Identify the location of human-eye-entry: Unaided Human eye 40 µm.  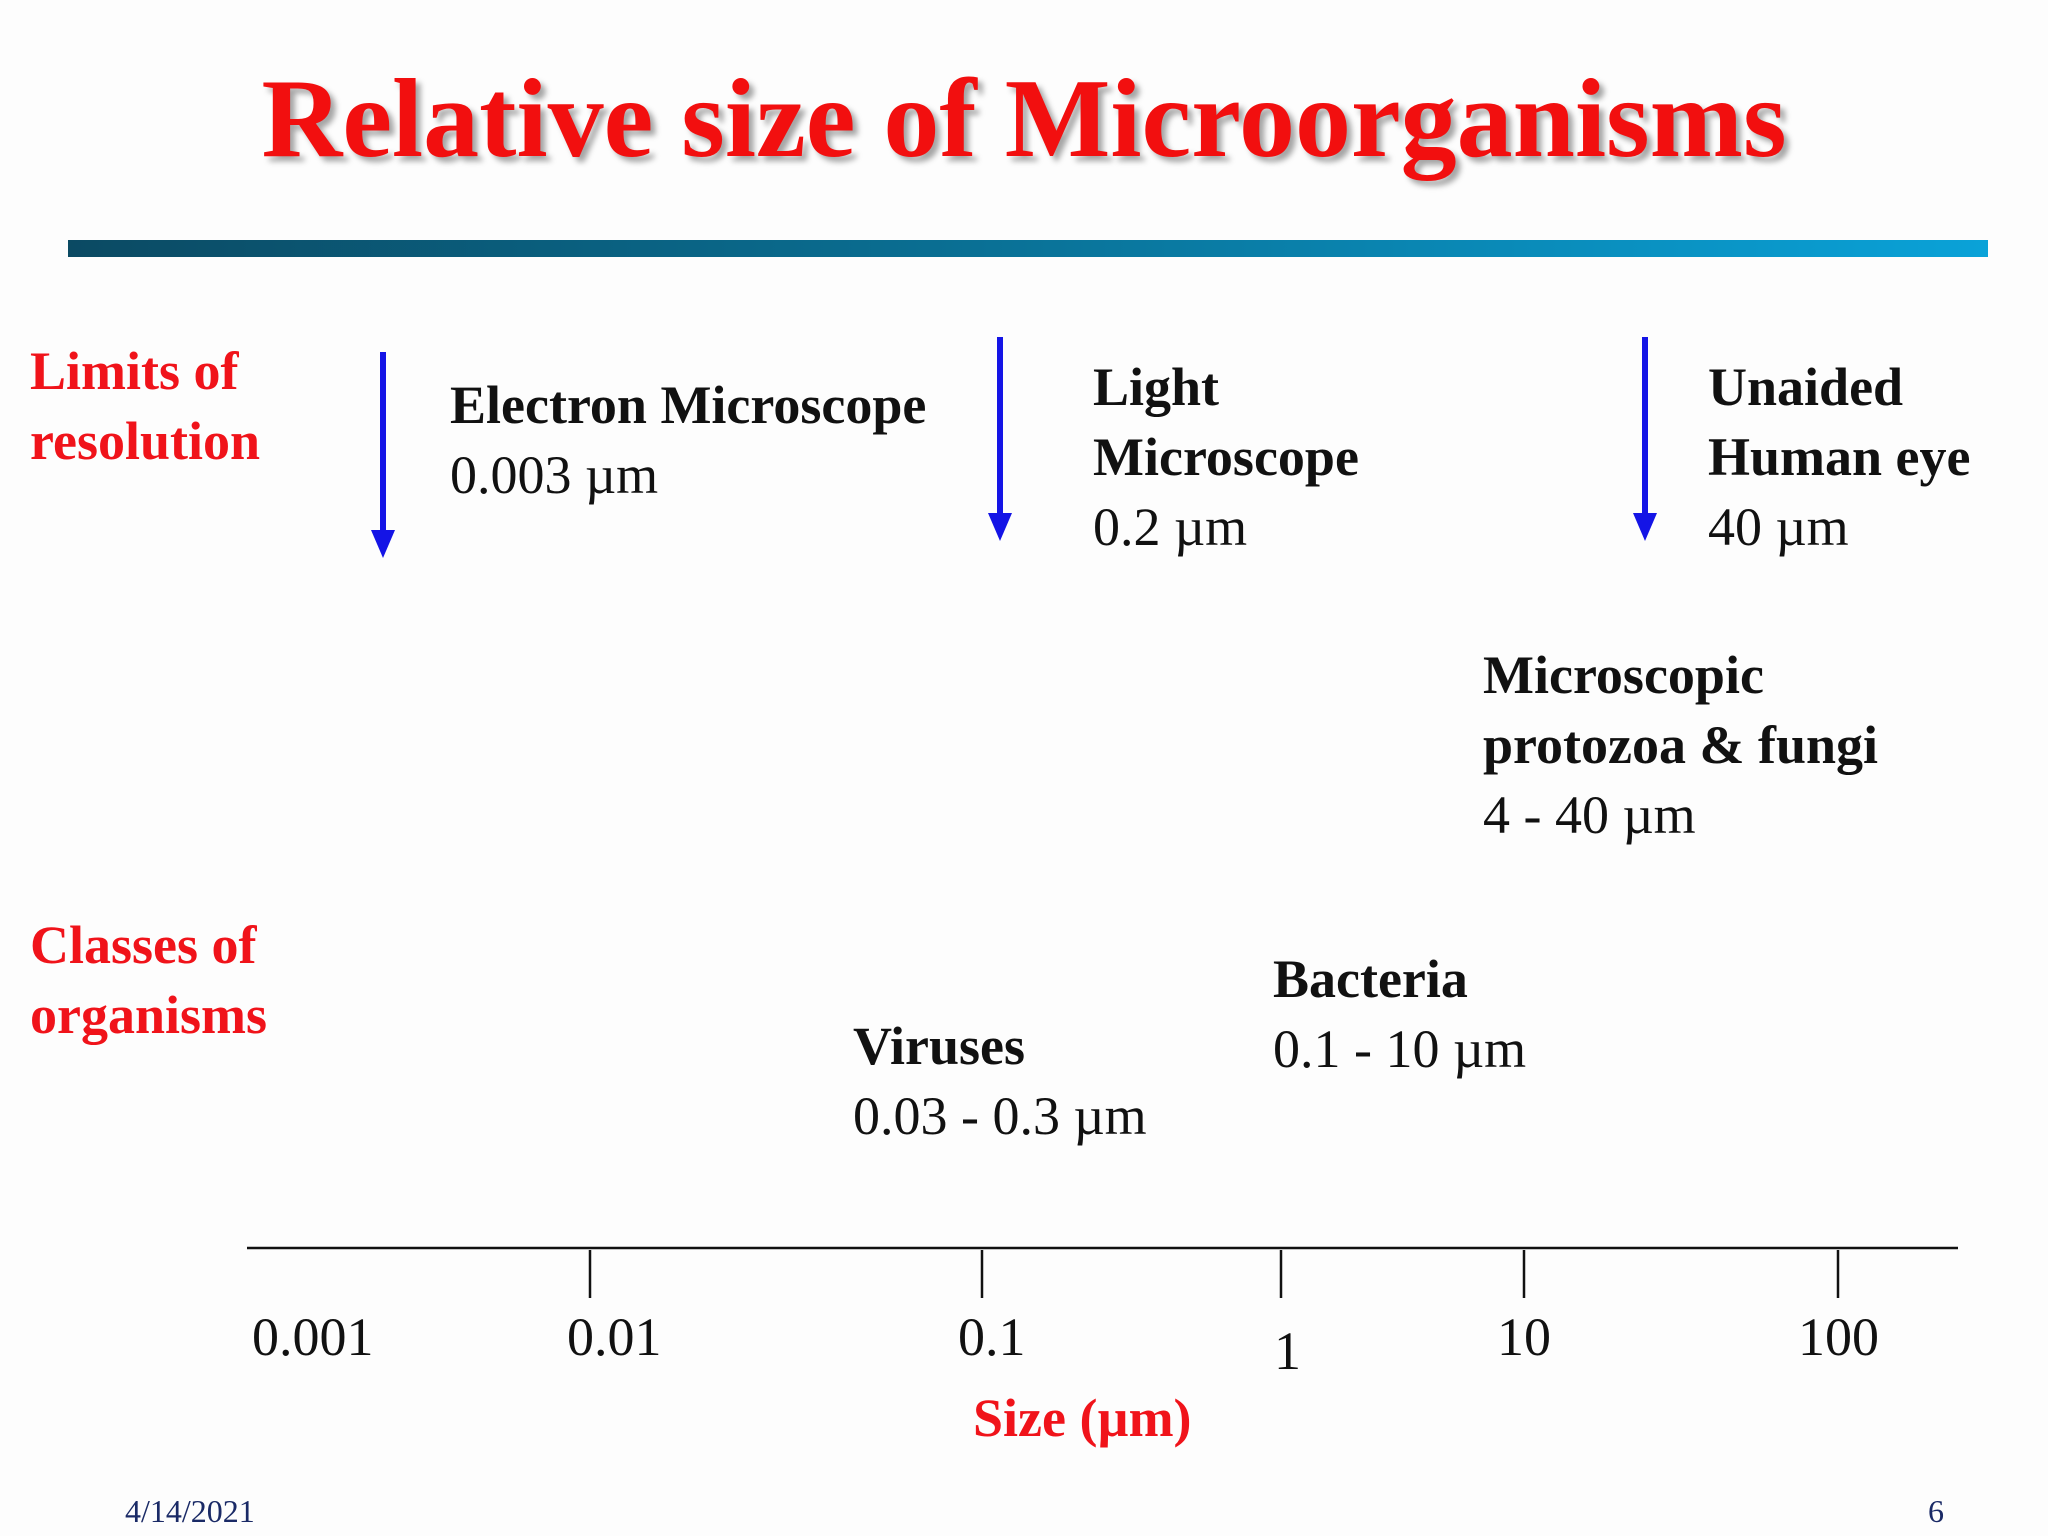
(1839, 457).